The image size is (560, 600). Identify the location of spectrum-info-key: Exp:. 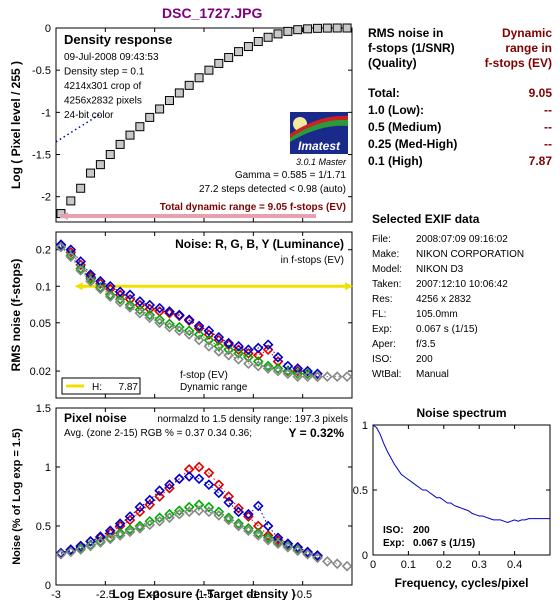
(394, 543).